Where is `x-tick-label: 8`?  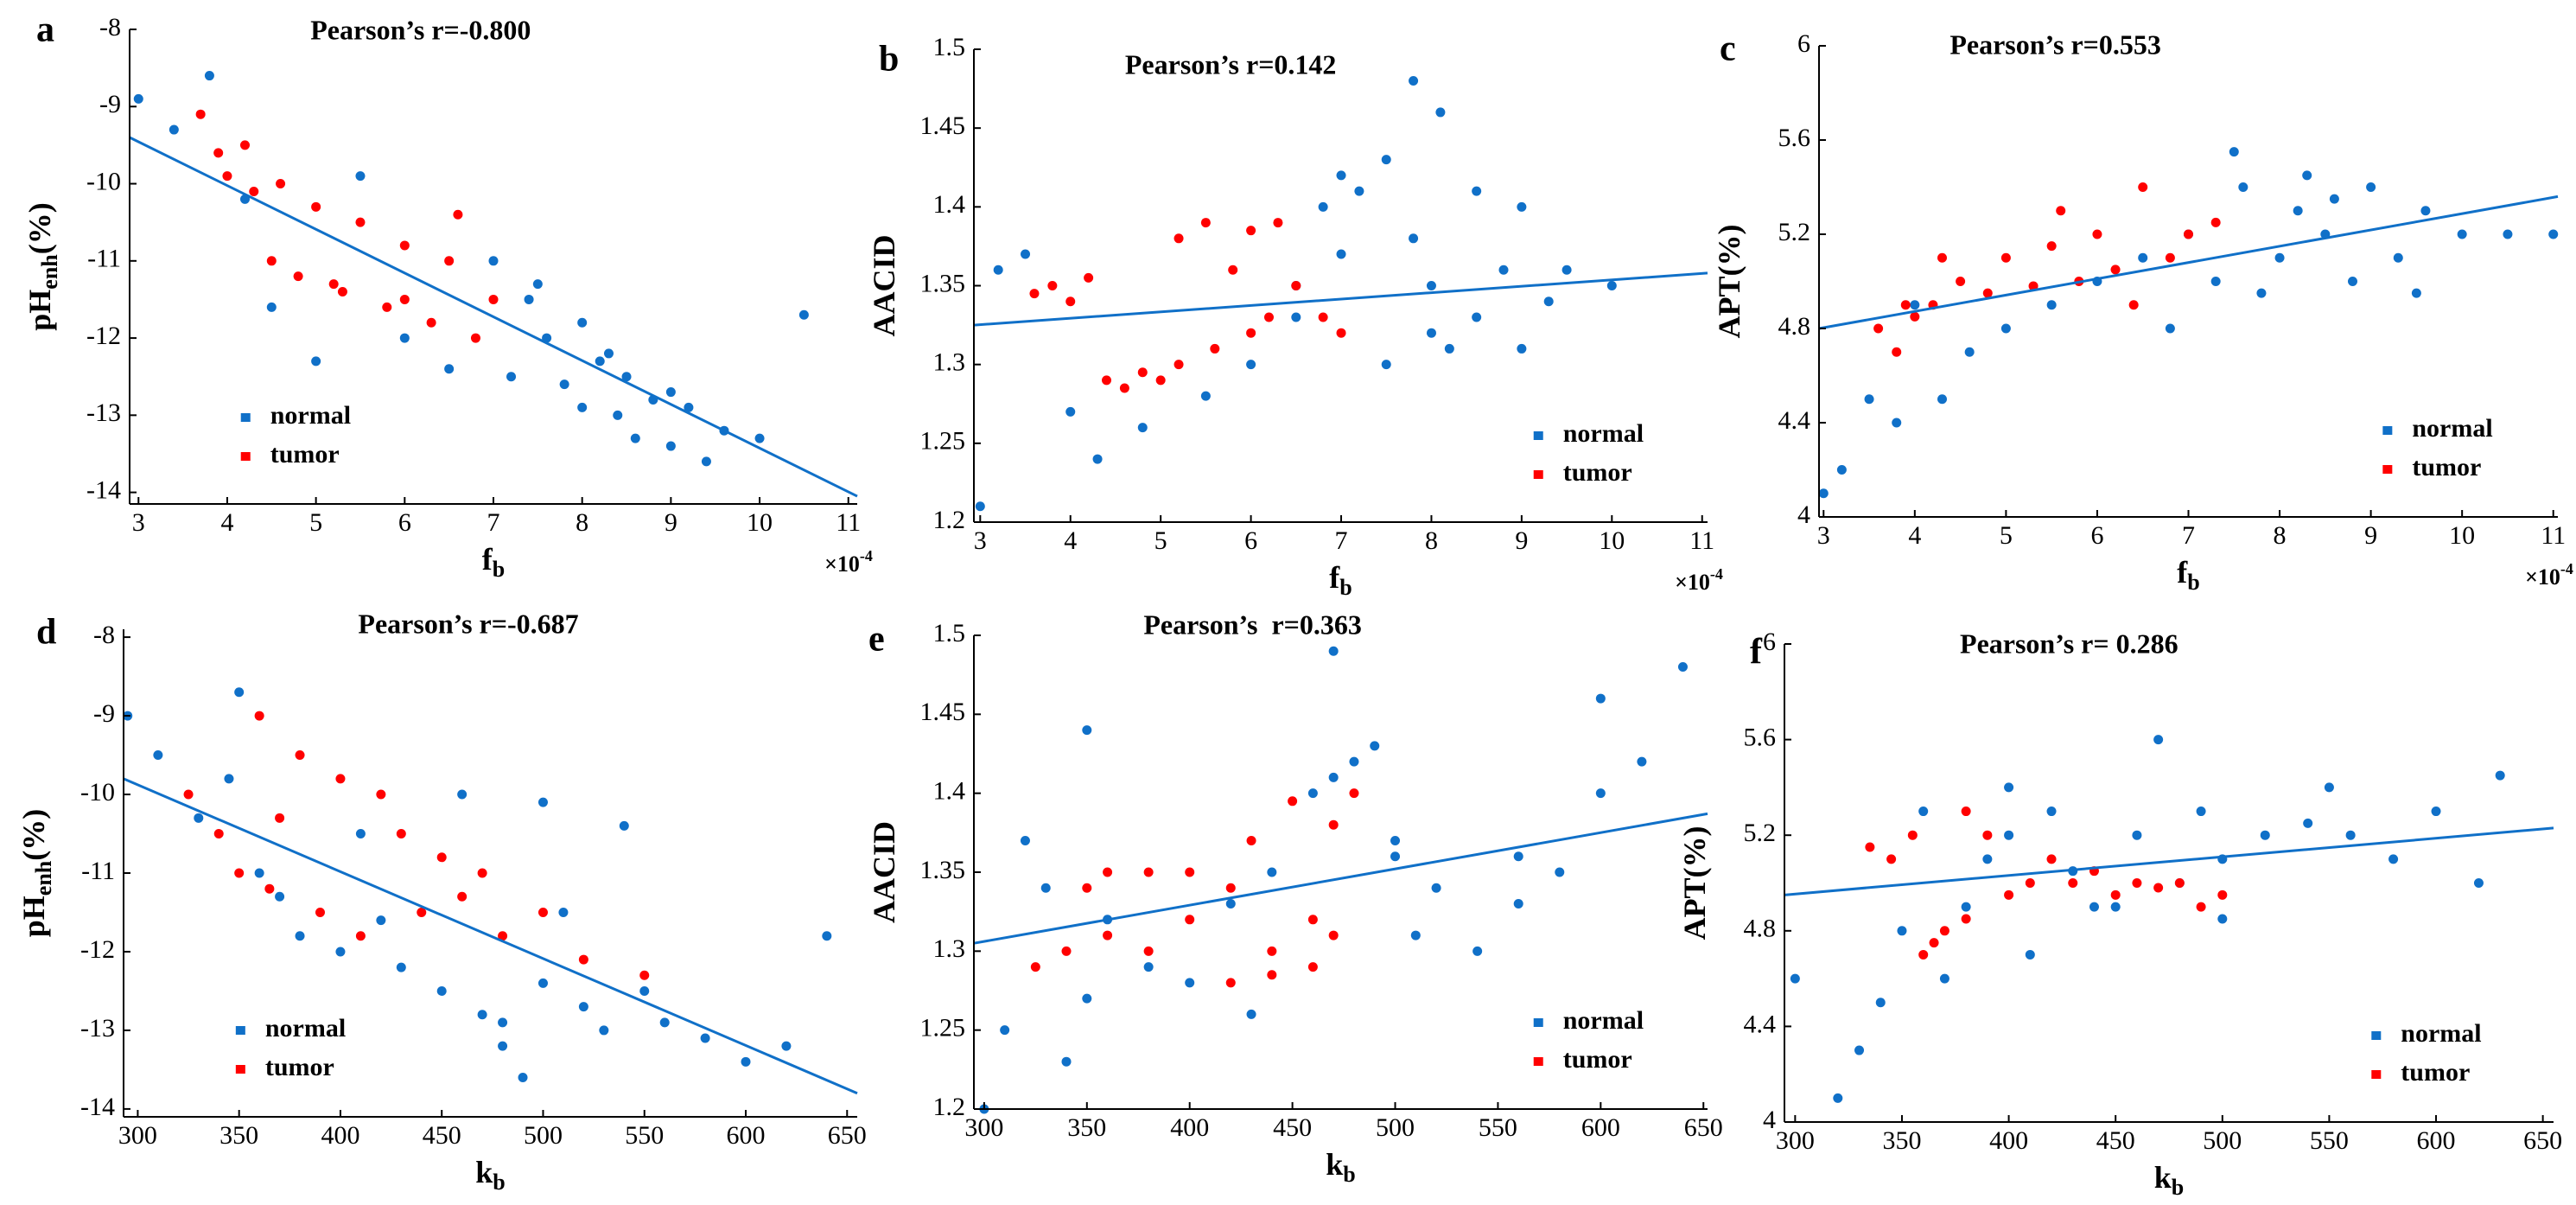
x-tick-label: 8 is located at coordinates (1432, 541).